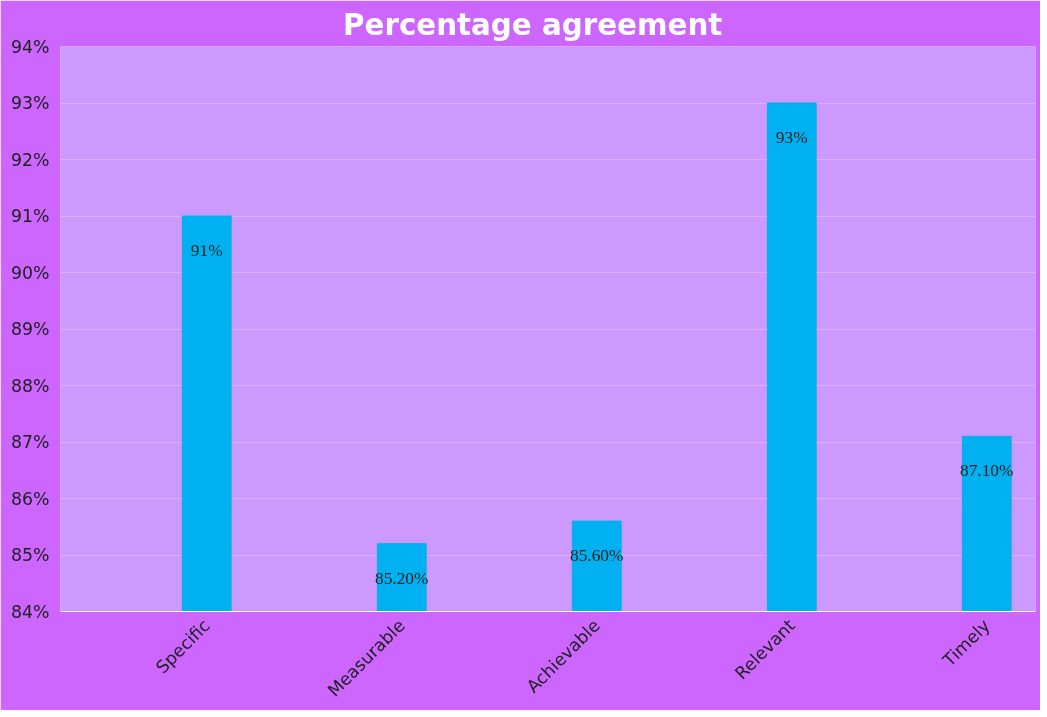  What do you see at coordinates (30, 216) in the screenshot?
I see `y-tick-label: 91%` at bounding box center [30, 216].